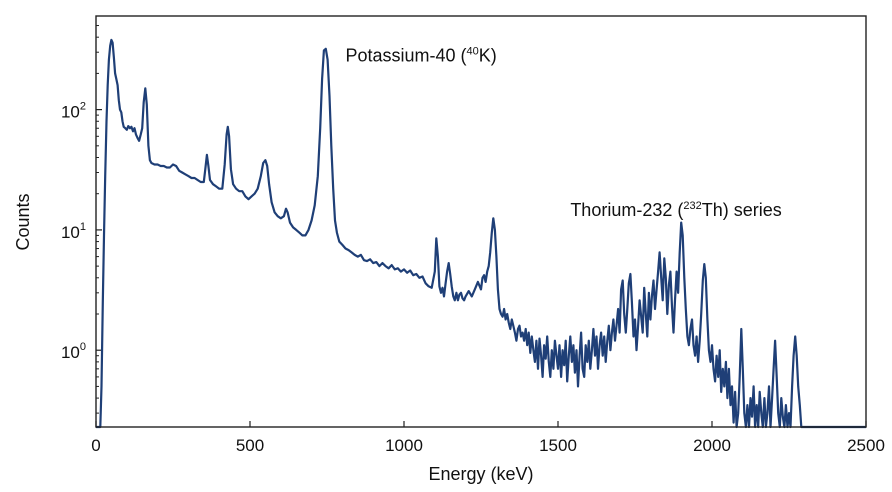 The width and height of the screenshot is (892, 492). Describe the element at coordinates (404, 445) in the screenshot. I see `x-tick-label-2: 1000` at that location.